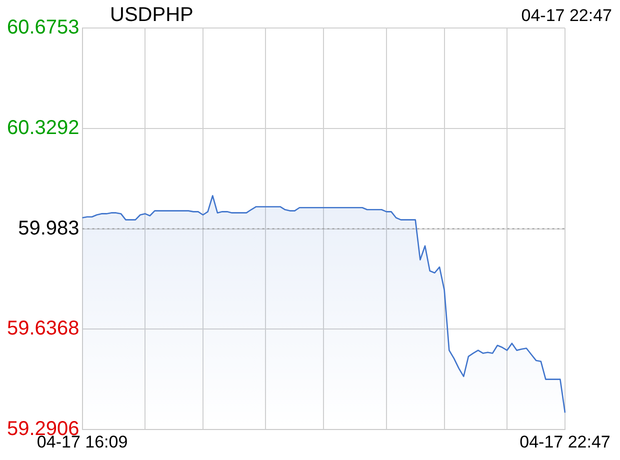 This screenshot has width=620, height=460. What do you see at coordinates (43, 127) in the screenshot?
I see `y-tick-label: 60.3292` at bounding box center [43, 127].